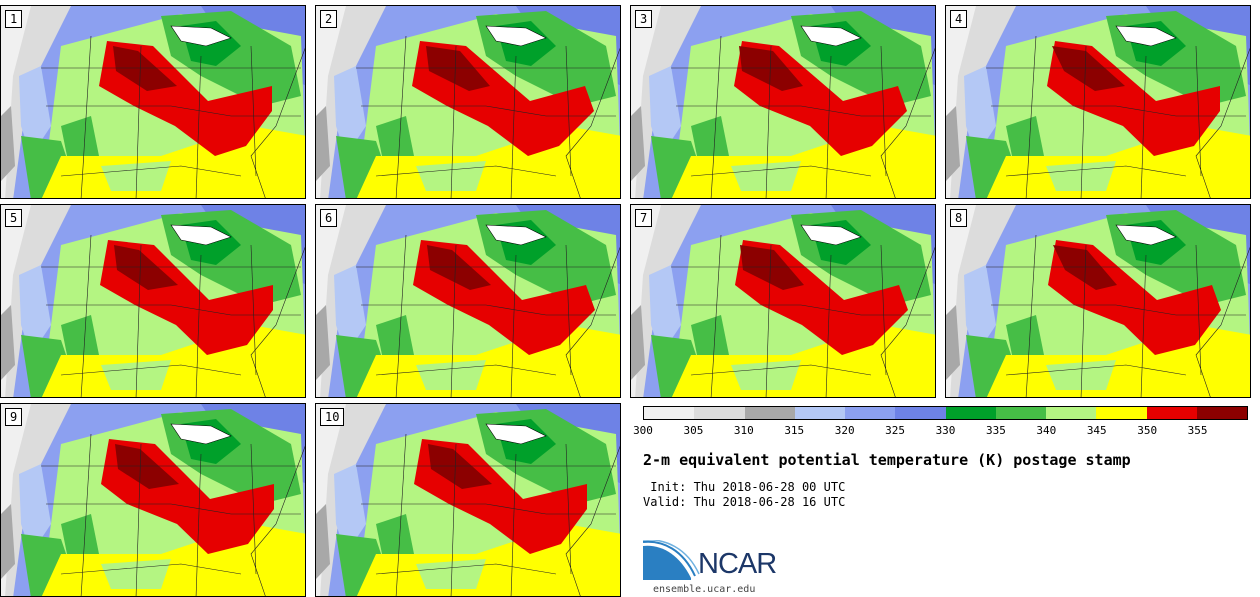 The height and width of the screenshot is (597, 1260). I want to click on colorbar-tick-label: 315, so click(794, 430).